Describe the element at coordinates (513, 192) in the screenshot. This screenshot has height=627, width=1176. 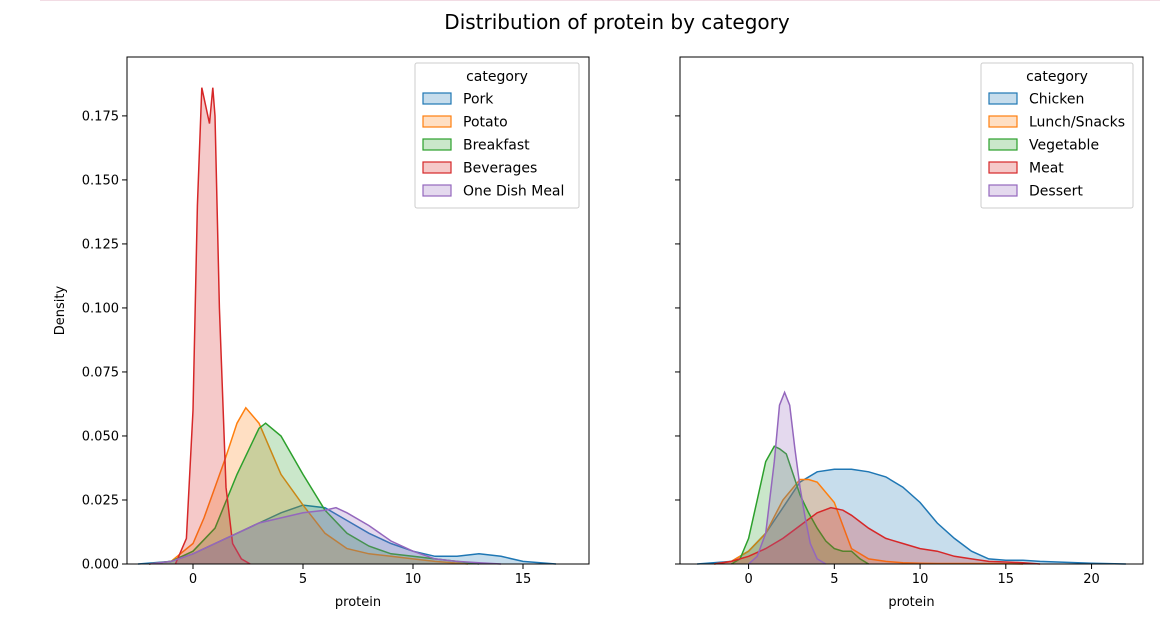
I see `legend-label: One Dish Meal` at that location.